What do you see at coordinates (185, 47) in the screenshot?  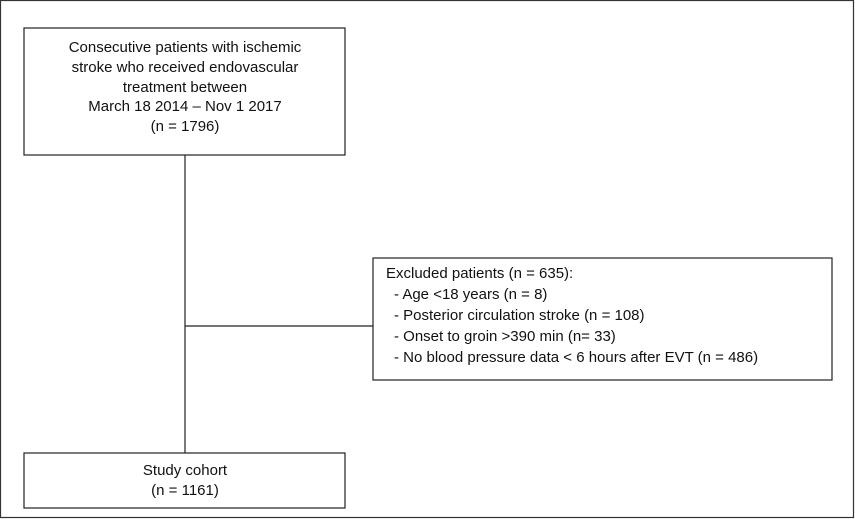 I see `node-text: Consecutive patients with ischemic` at bounding box center [185, 47].